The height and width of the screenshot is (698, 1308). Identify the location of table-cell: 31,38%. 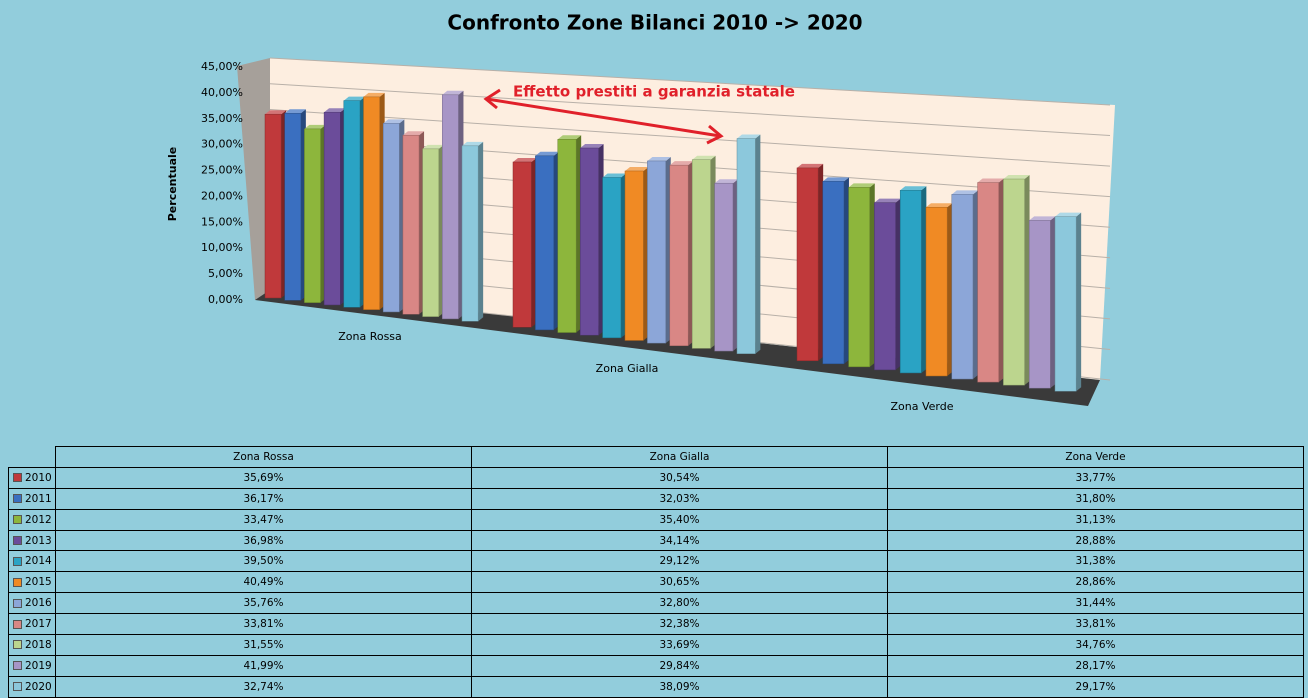
(1095, 561).